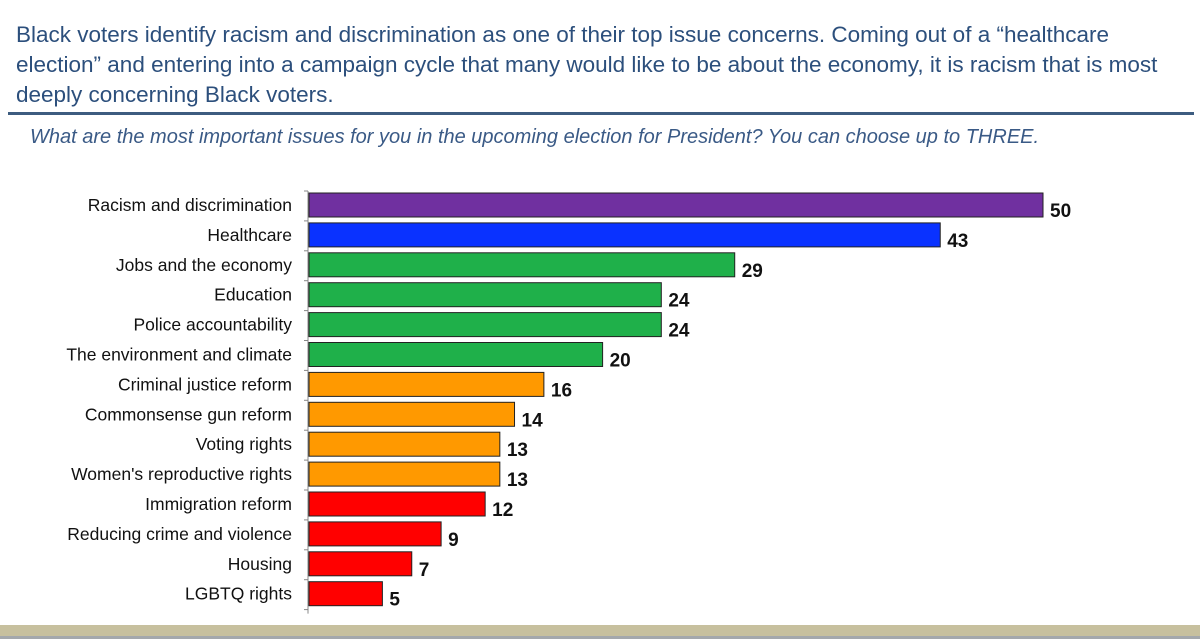 The image size is (1200, 639). What do you see at coordinates (601, 113) in the screenshot?
I see `divider` at bounding box center [601, 113].